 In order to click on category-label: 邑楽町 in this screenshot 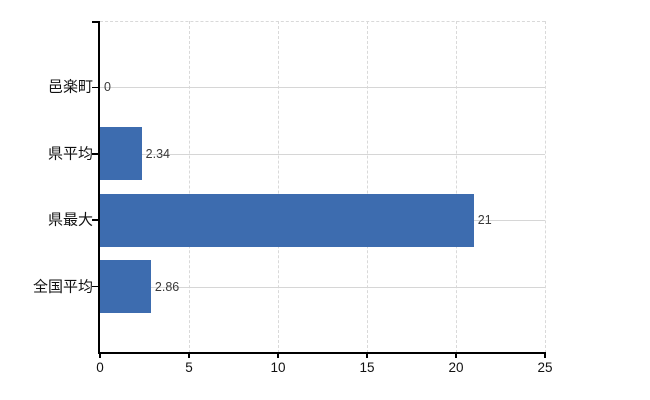, I will do `click(70, 87)`.